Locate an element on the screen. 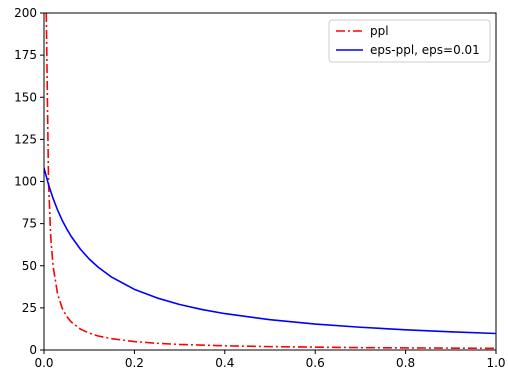  y-tick-label: 0 is located at coordinates (33, 350).